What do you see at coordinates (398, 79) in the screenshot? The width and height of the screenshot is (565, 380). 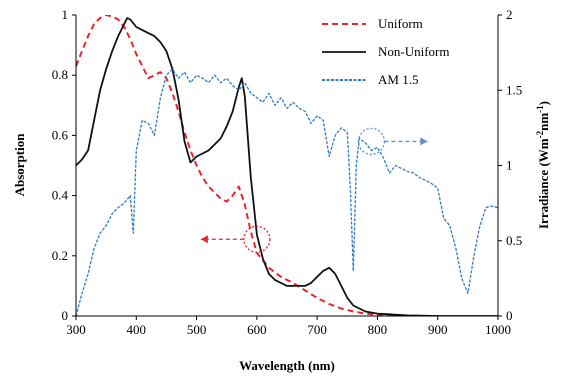 I see `legend-label-am-1-5: AM 1.5` at bounding box center [398, 79].